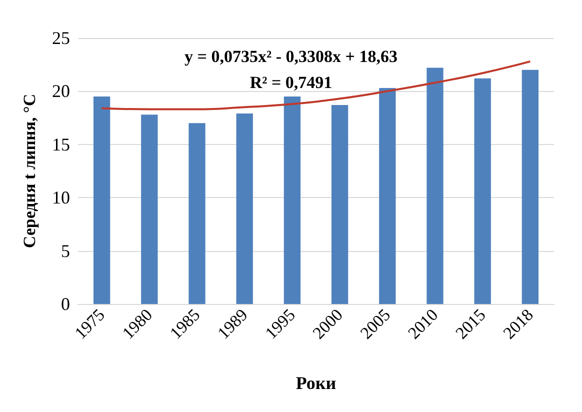 The image size is (582, 412). I want to click on y-tick-label: 5, so click(65, 250).